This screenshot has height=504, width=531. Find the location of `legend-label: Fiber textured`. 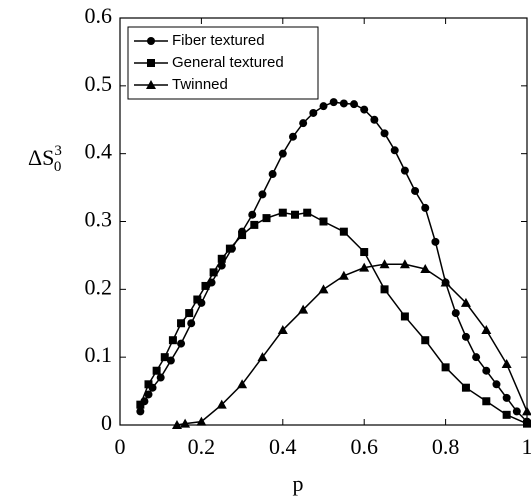

legend-label: Fiber textured is located at coordinates (218, 40).